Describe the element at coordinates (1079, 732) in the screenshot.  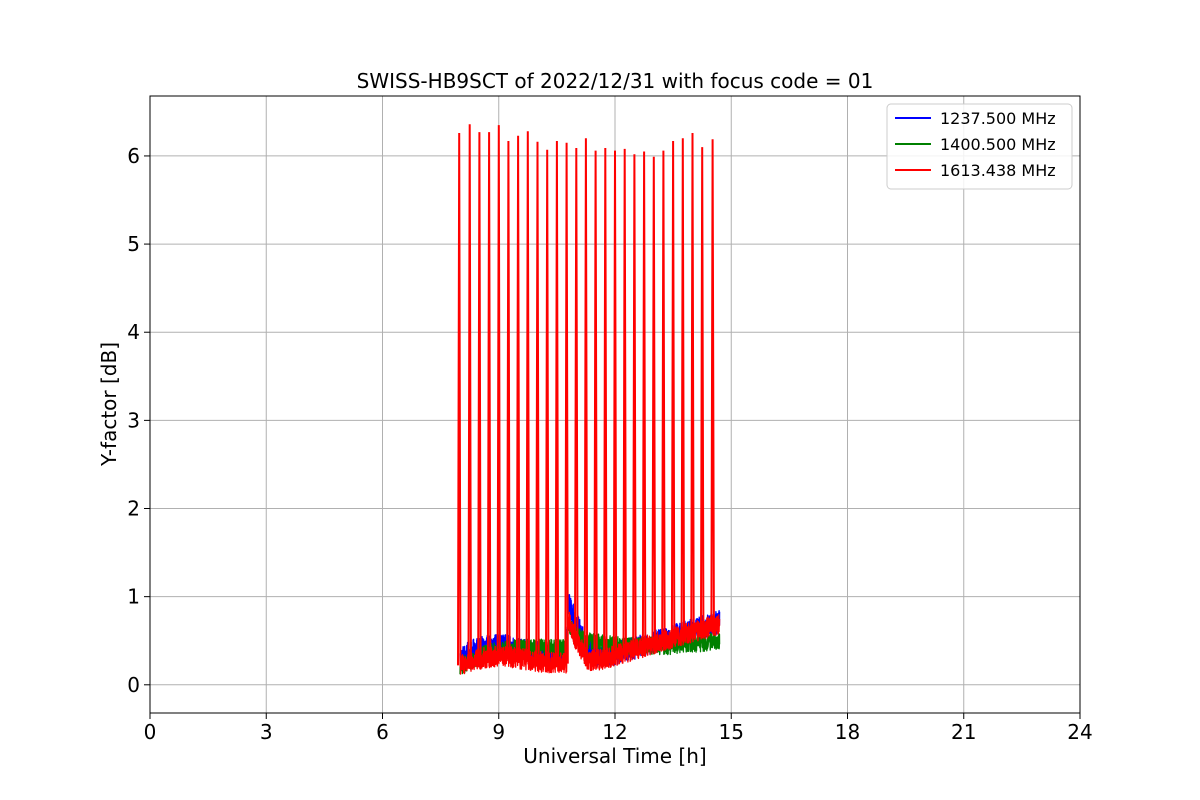
I see `x-tick-label: 24` at that location.